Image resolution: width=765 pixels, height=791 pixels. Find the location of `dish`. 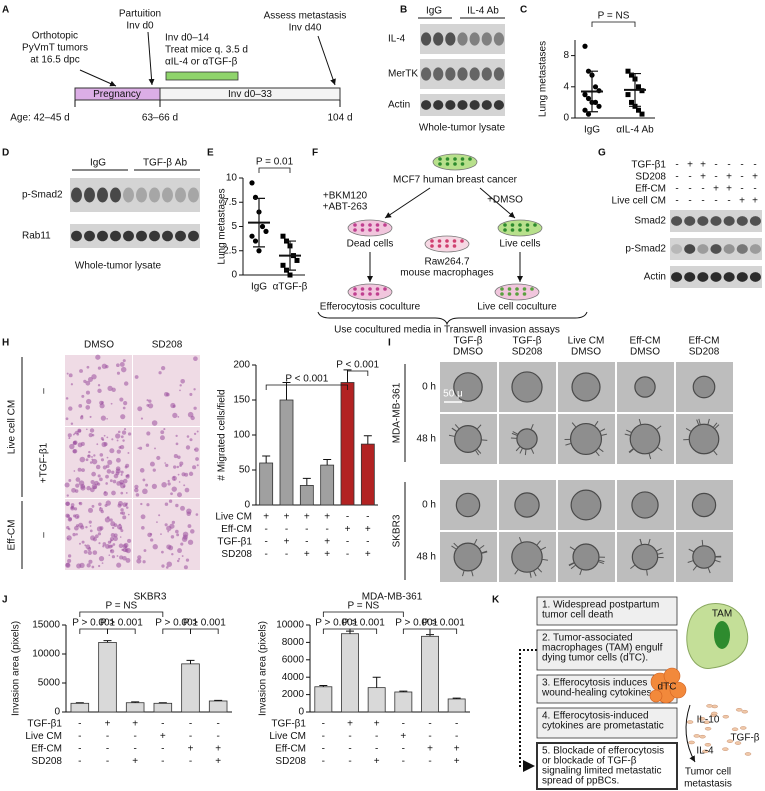

dish is located at coordinates (447, 244).